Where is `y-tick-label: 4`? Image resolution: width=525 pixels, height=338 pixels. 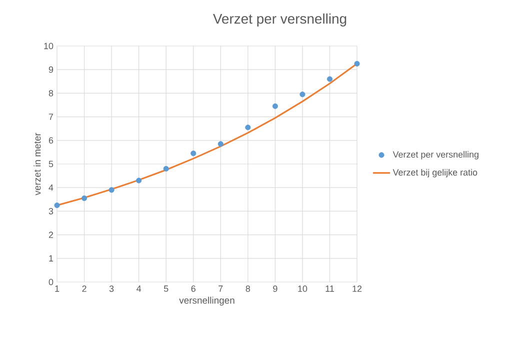
y-tick-label: 4 is located at coordinates (51, 187).